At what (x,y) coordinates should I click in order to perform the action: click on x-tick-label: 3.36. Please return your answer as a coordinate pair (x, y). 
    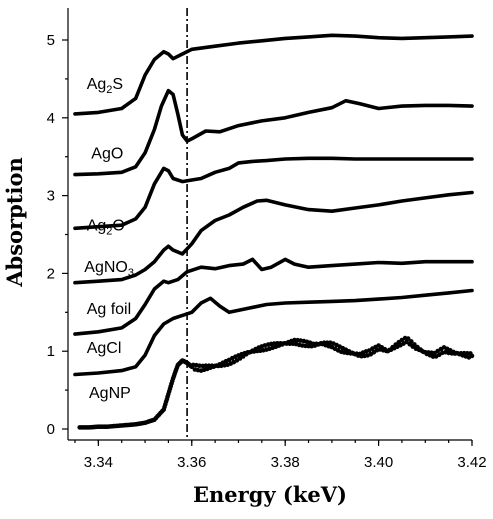
    Looking at the image, I should click on (191, 462).